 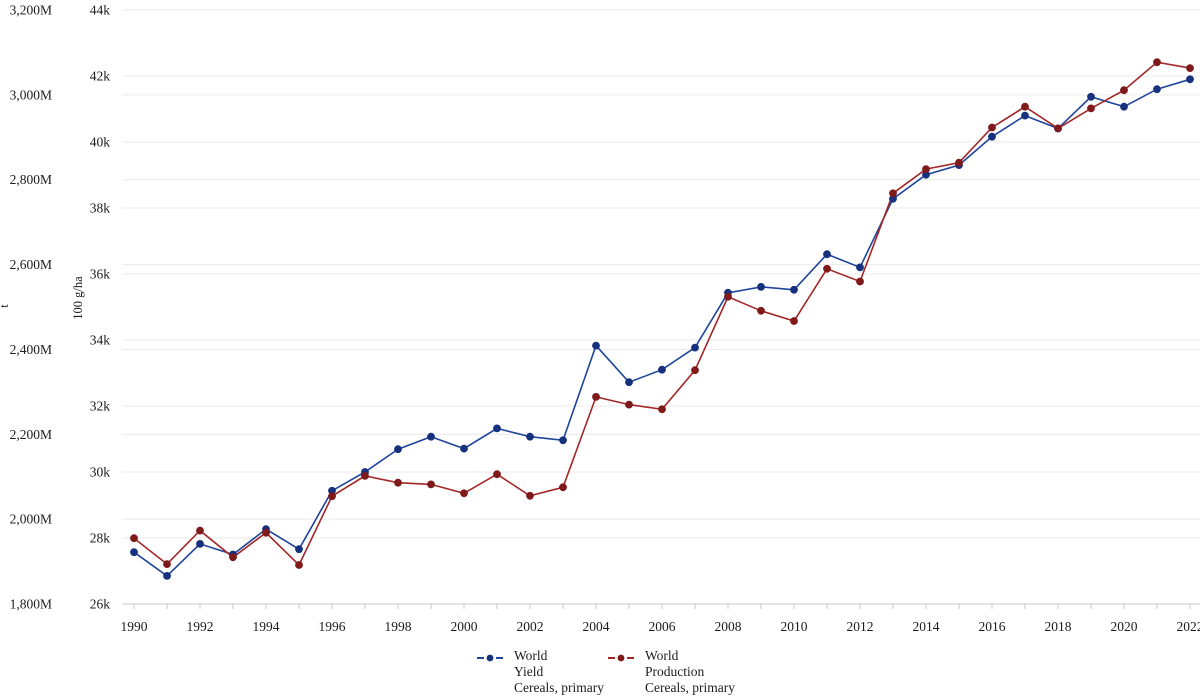 What do you see at coordinates (926, 169) in the screenshot?
I see `data-point-production-2014` at bounding box center [926, 169].